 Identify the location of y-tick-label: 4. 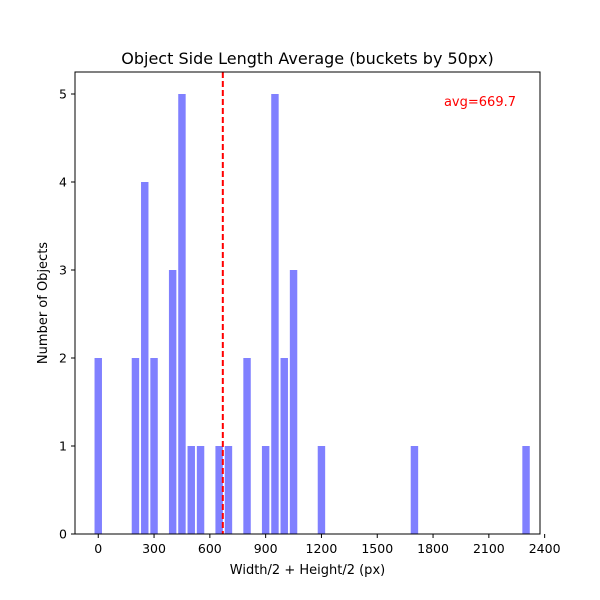
(63, 182).